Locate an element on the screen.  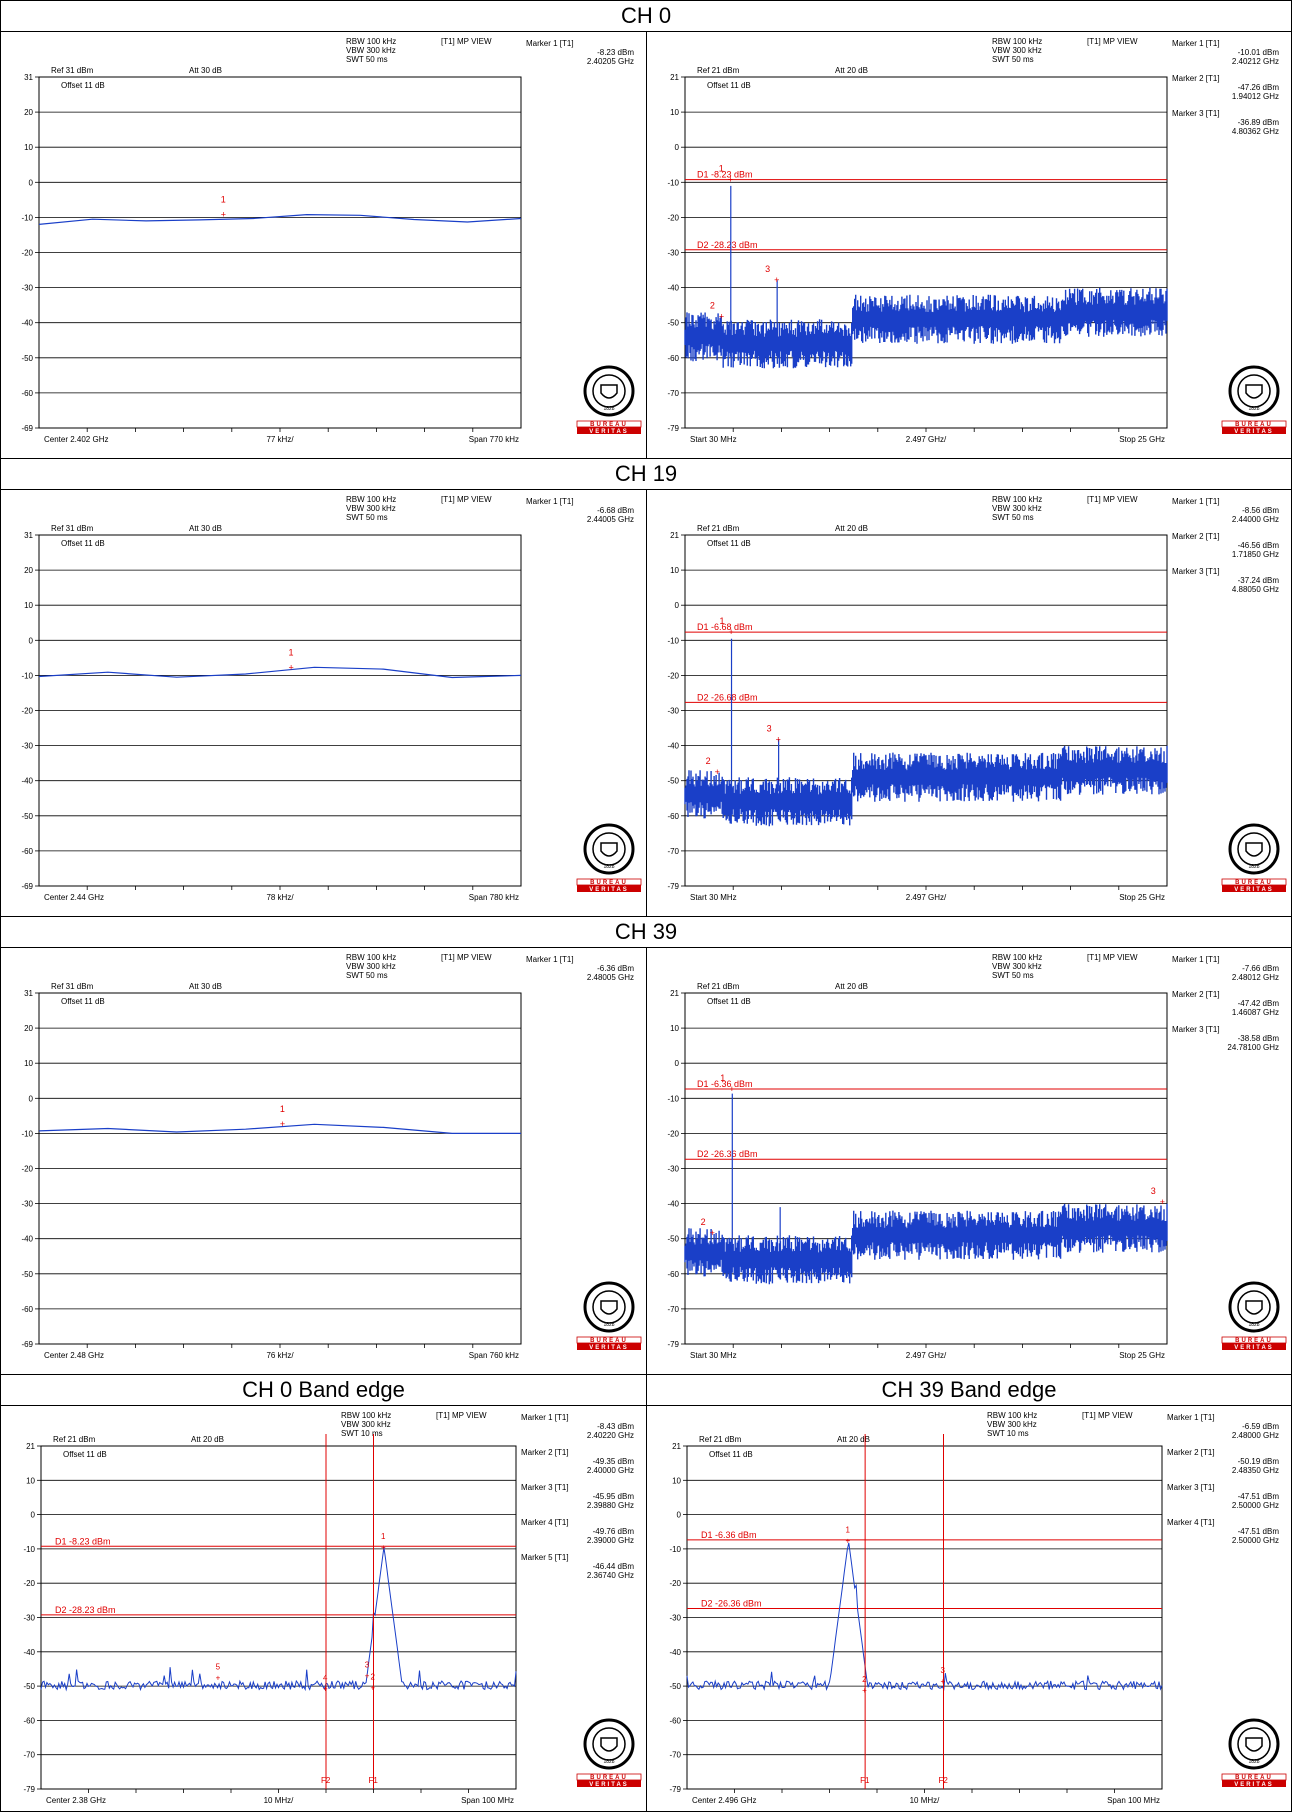
x-stop-label: Span 770 kHz is located at coordinates (494, 439).